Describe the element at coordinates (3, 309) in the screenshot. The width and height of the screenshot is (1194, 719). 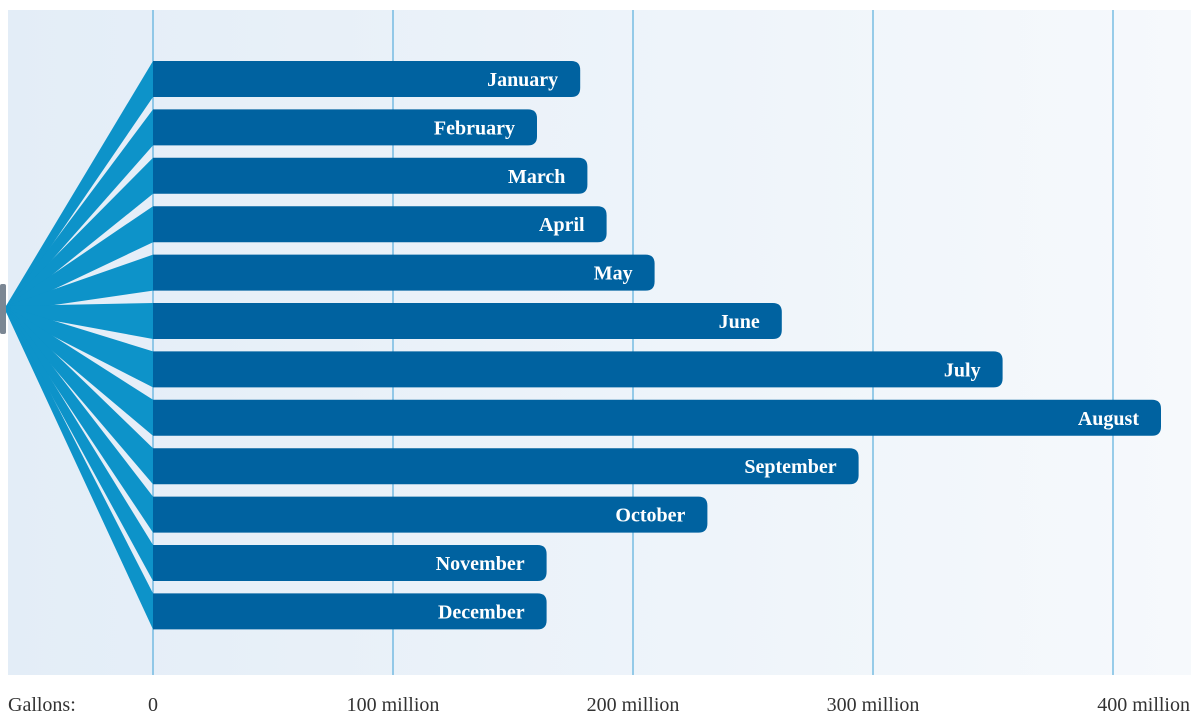
I see `hub-marker` at that location.